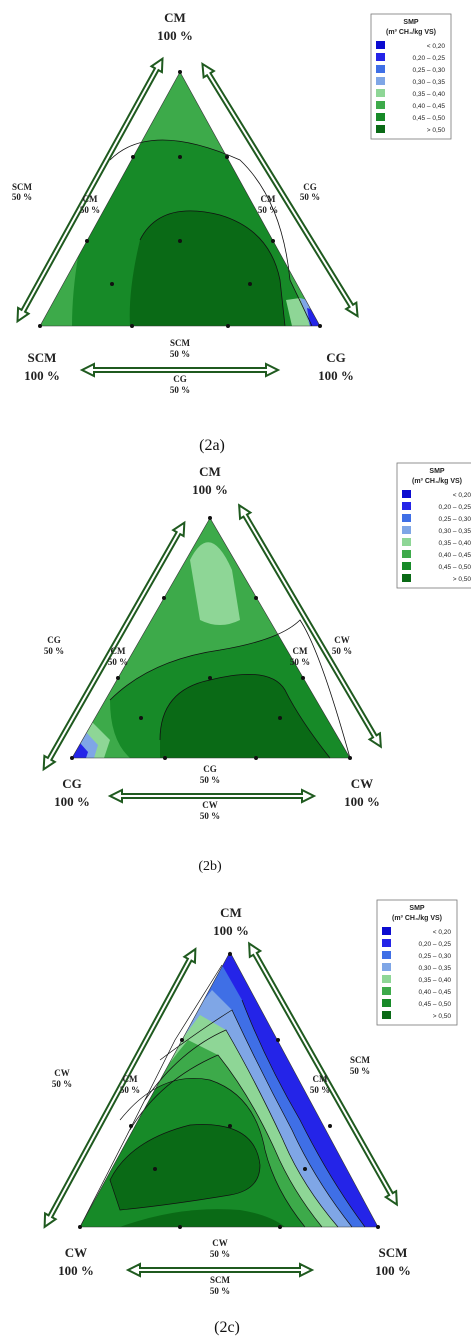 The width and height of the screenshot is (471, 1342). What do you see at coordinates (462, 495) in the screenshot?
I see `legend-entry-label: < 0,20` at bounding box center [462, 495].